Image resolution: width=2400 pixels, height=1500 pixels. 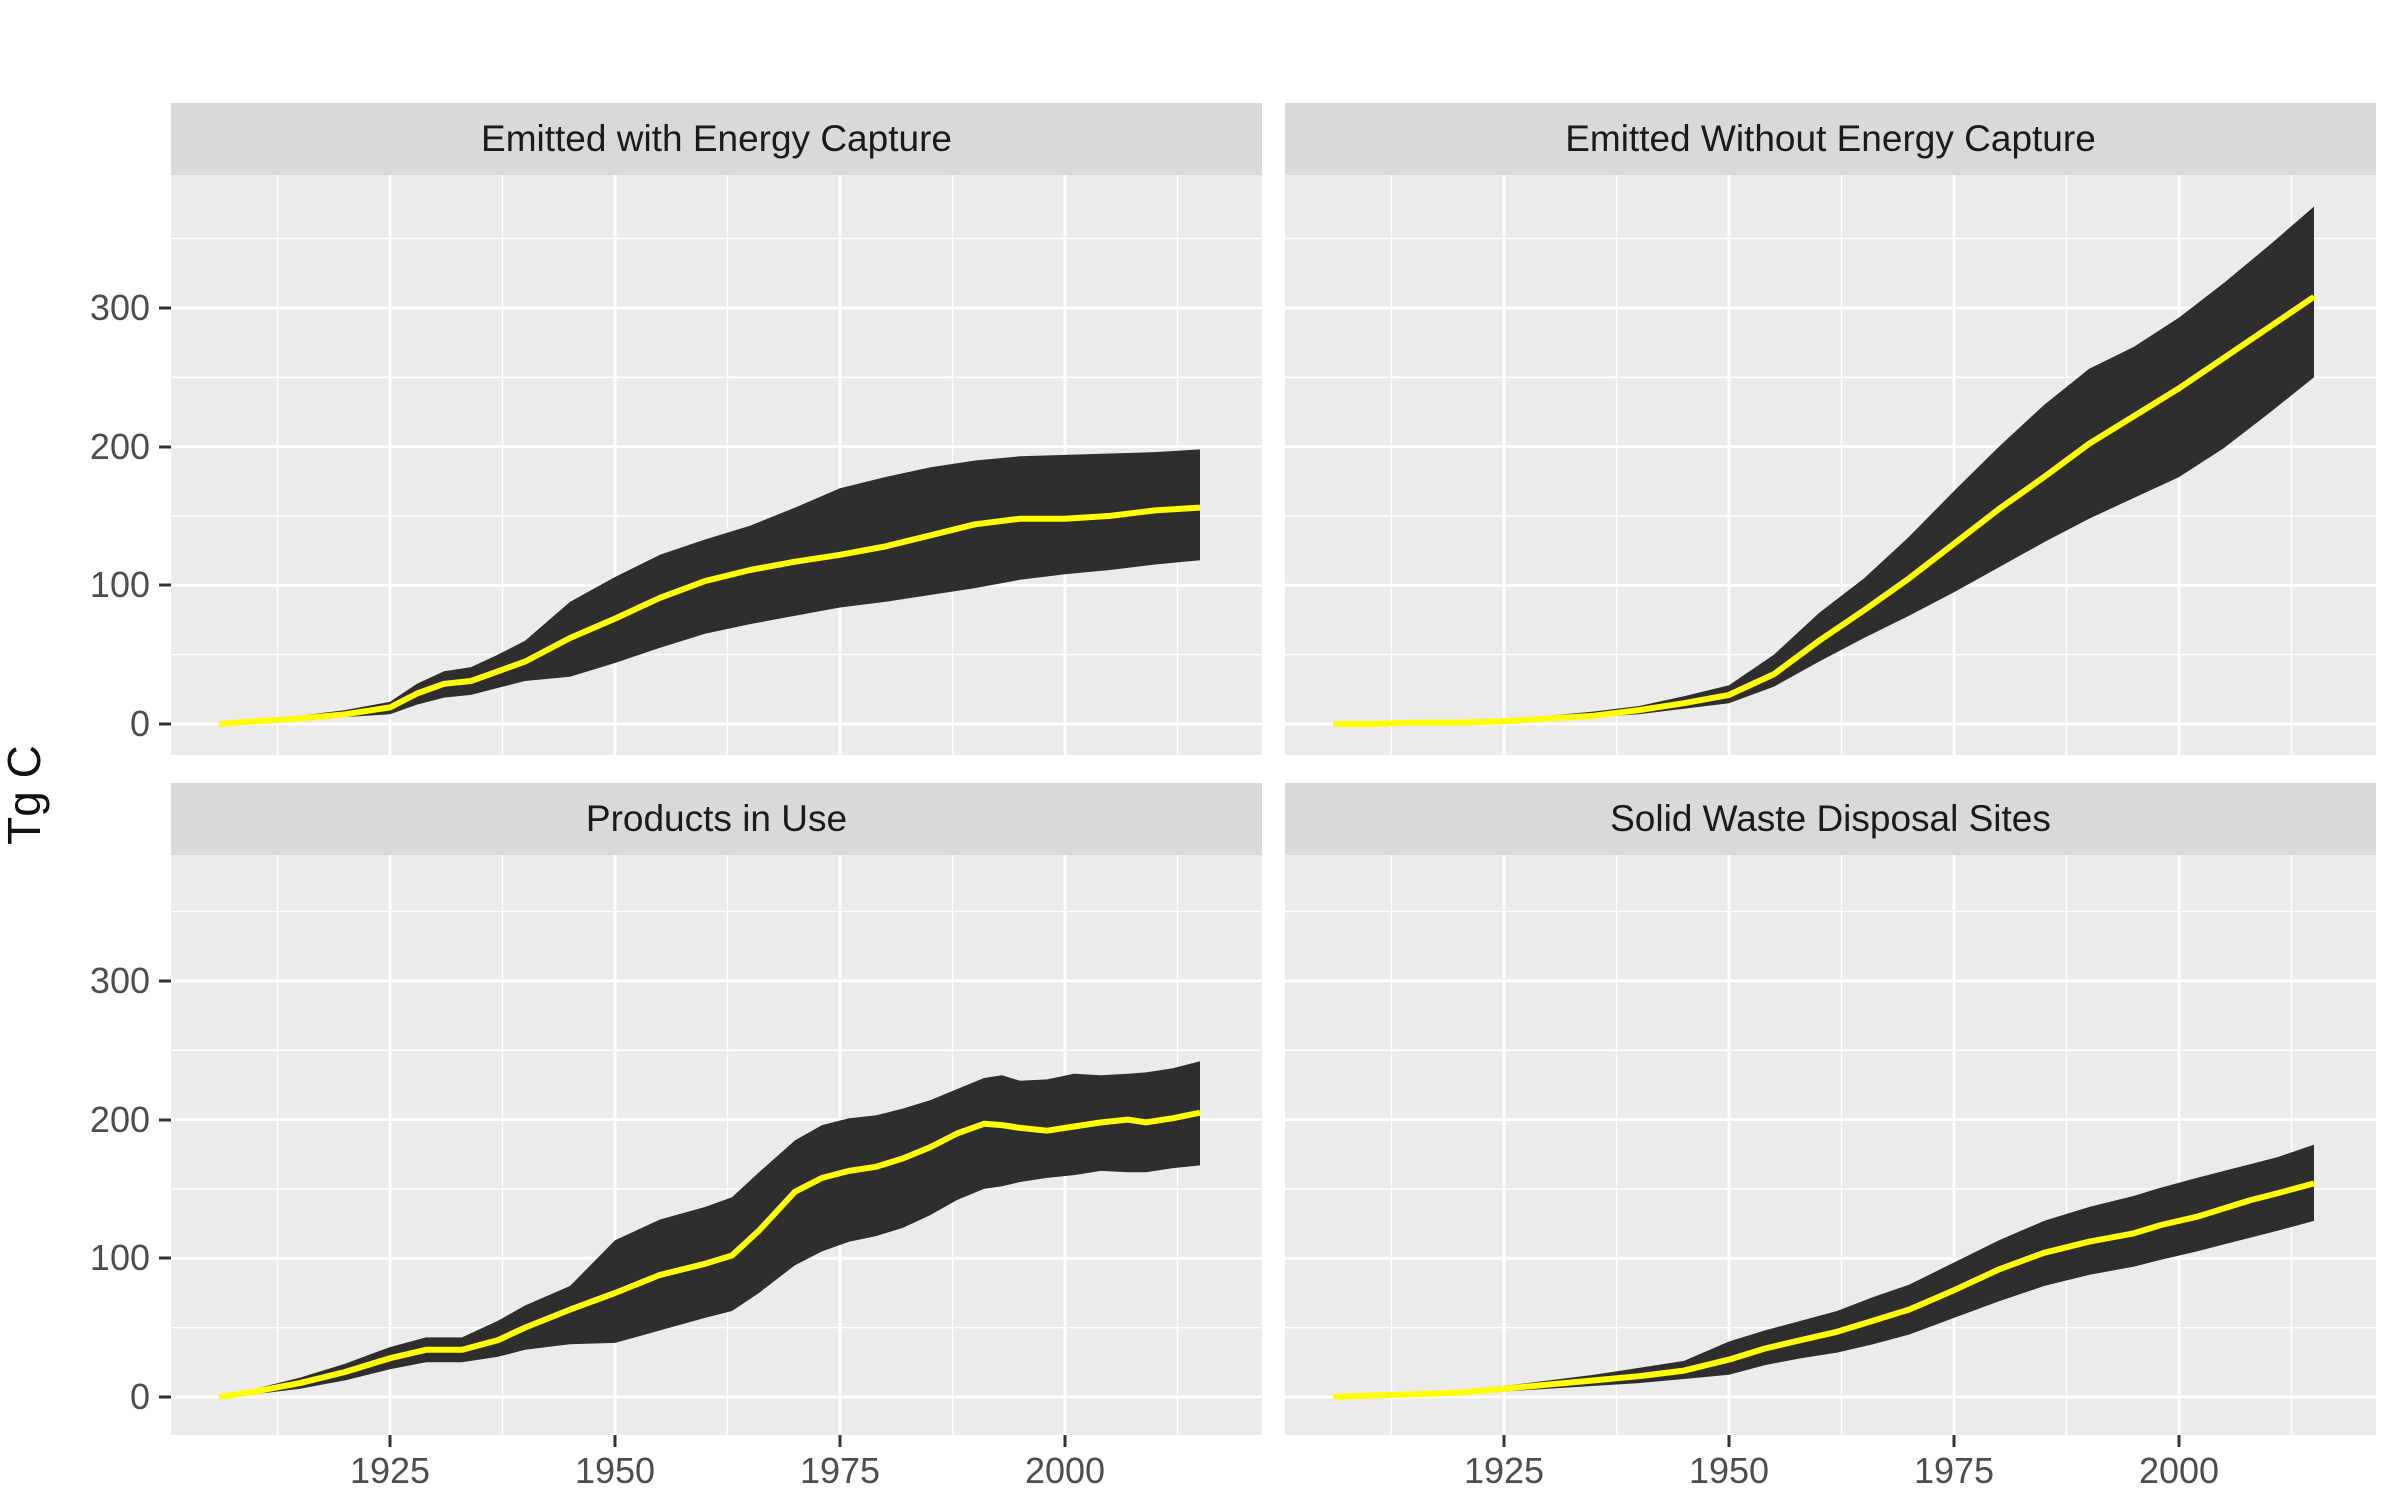 I want to click on facet-strip-label: Products in Use, so click(x=716, y=818).